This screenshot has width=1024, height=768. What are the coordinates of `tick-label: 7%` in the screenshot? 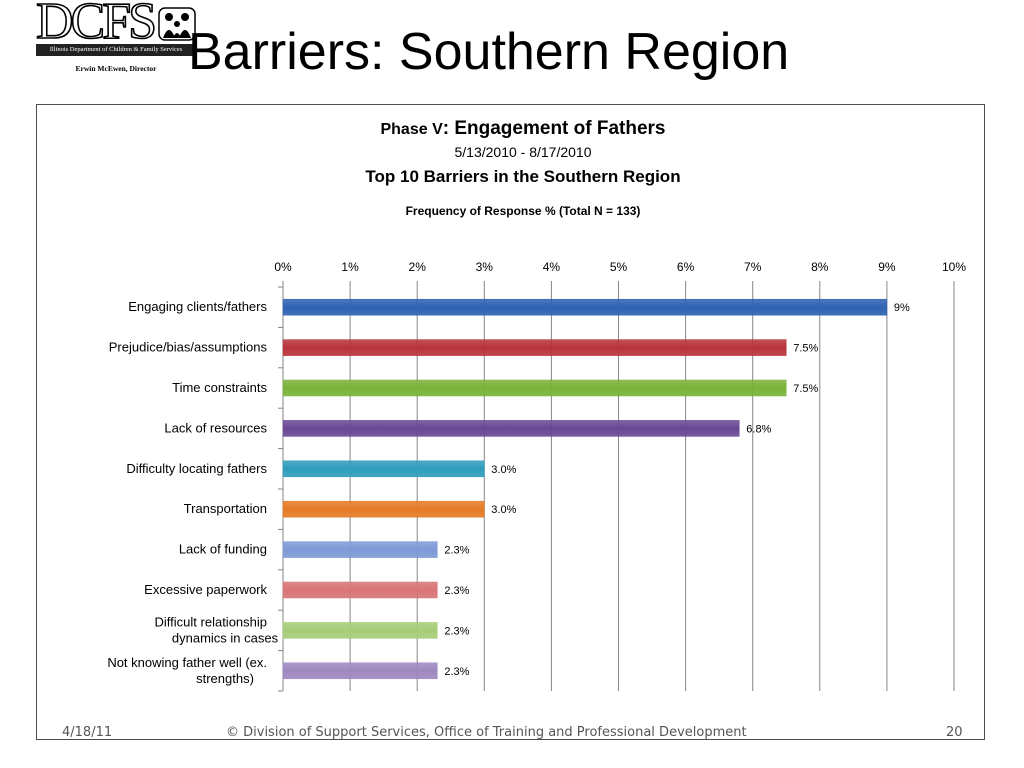 It's located at (753, 267).